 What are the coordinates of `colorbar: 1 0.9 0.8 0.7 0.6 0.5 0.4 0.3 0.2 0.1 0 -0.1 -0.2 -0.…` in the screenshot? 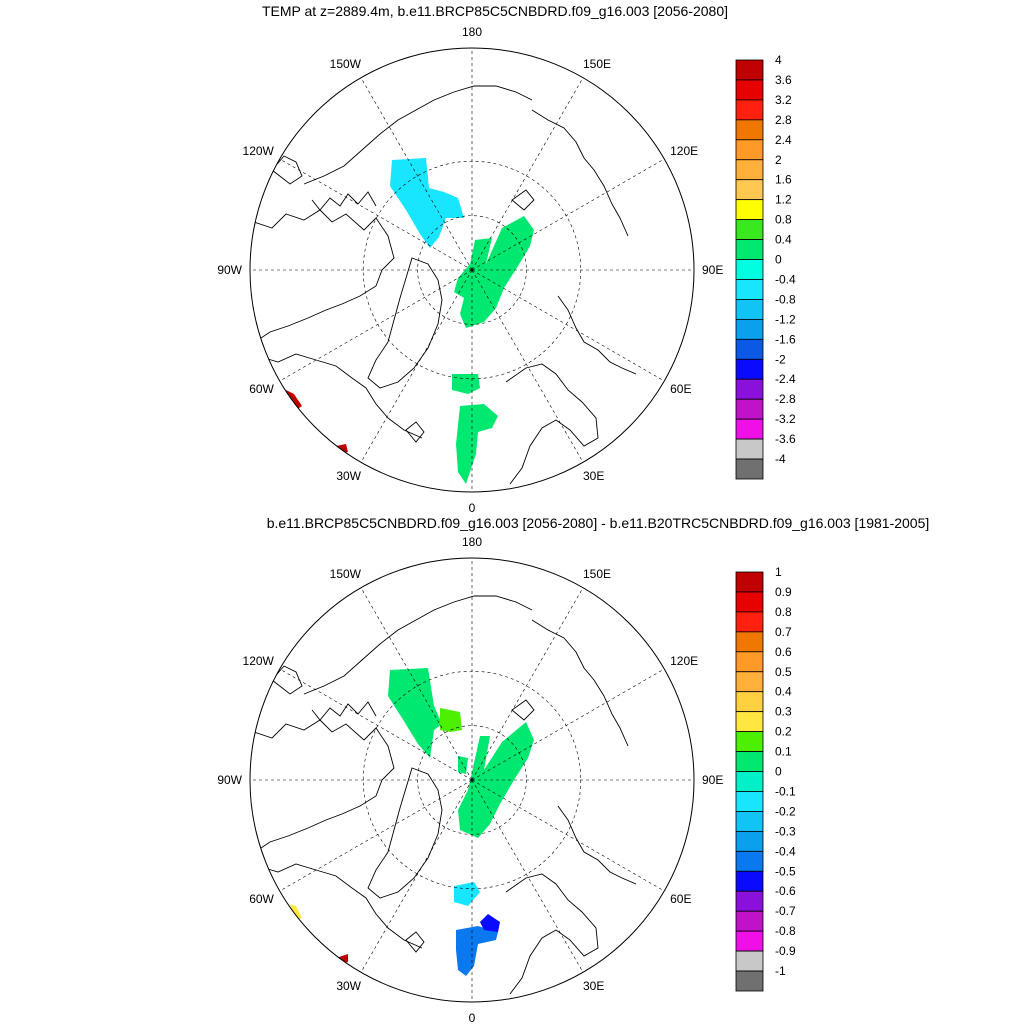 It's located at (765, 778).